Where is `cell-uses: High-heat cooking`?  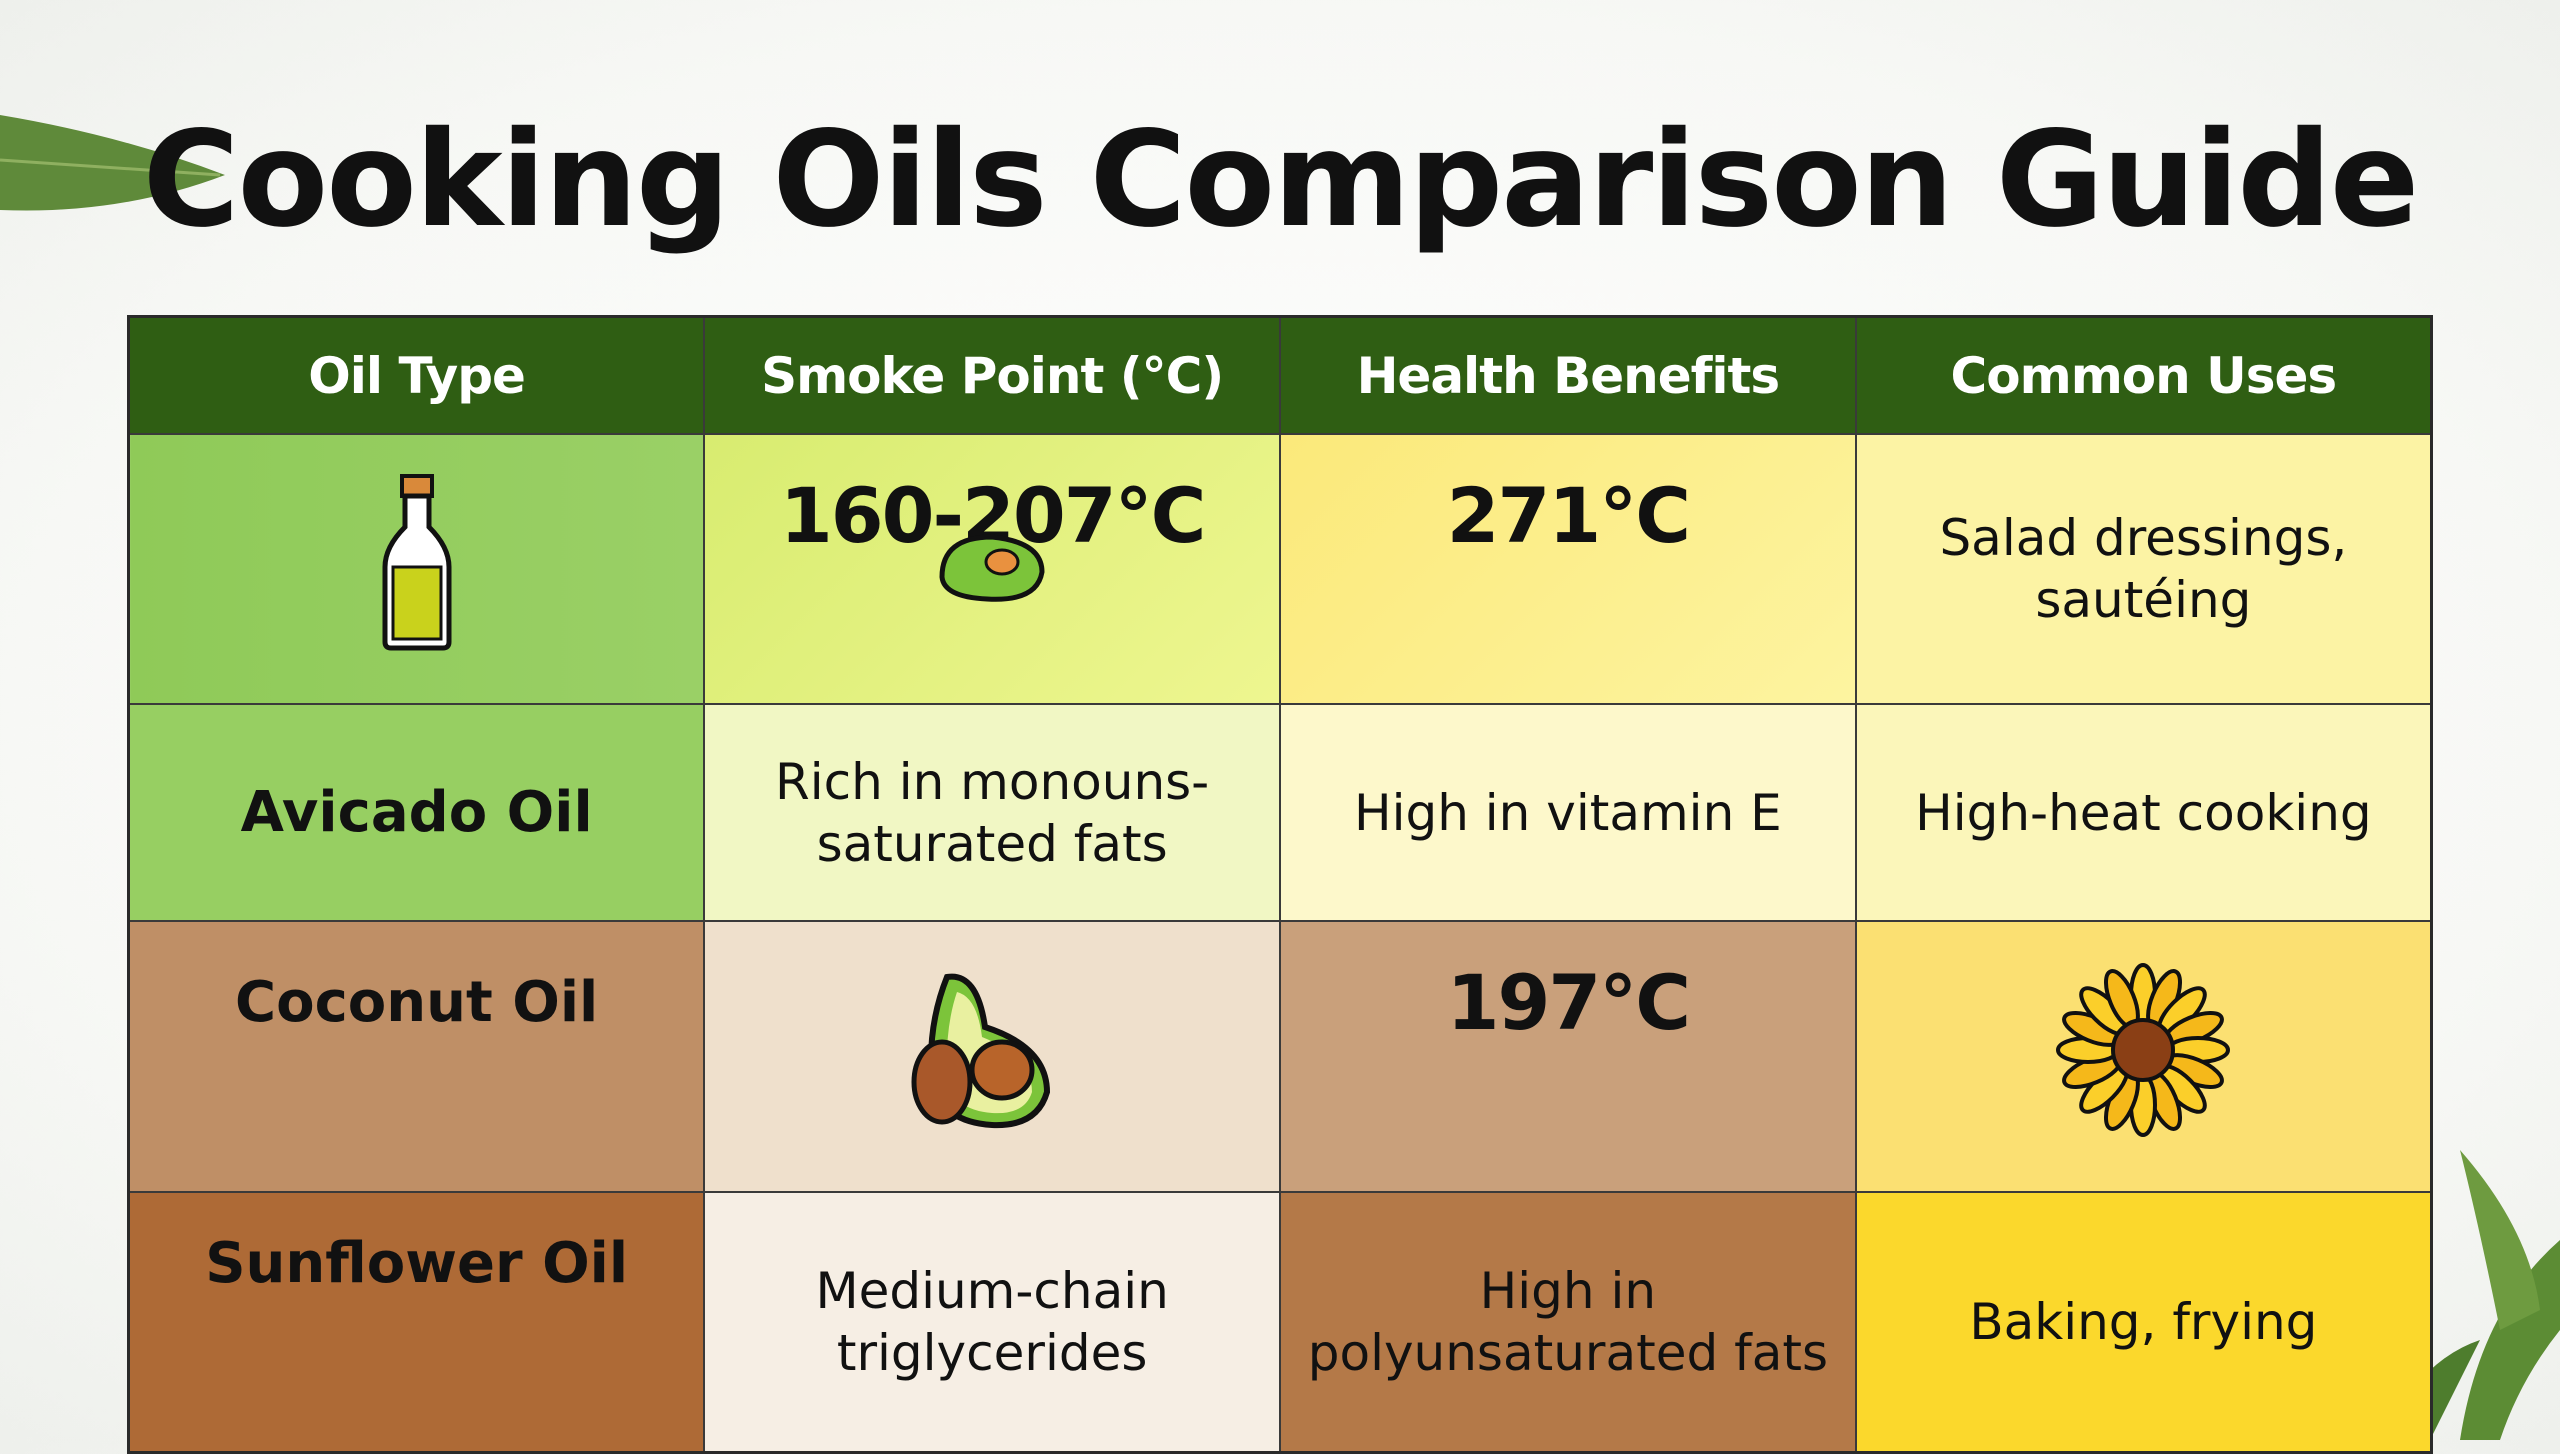
cell-uses: High-heat cooking is located at coordinates (2143, 812).